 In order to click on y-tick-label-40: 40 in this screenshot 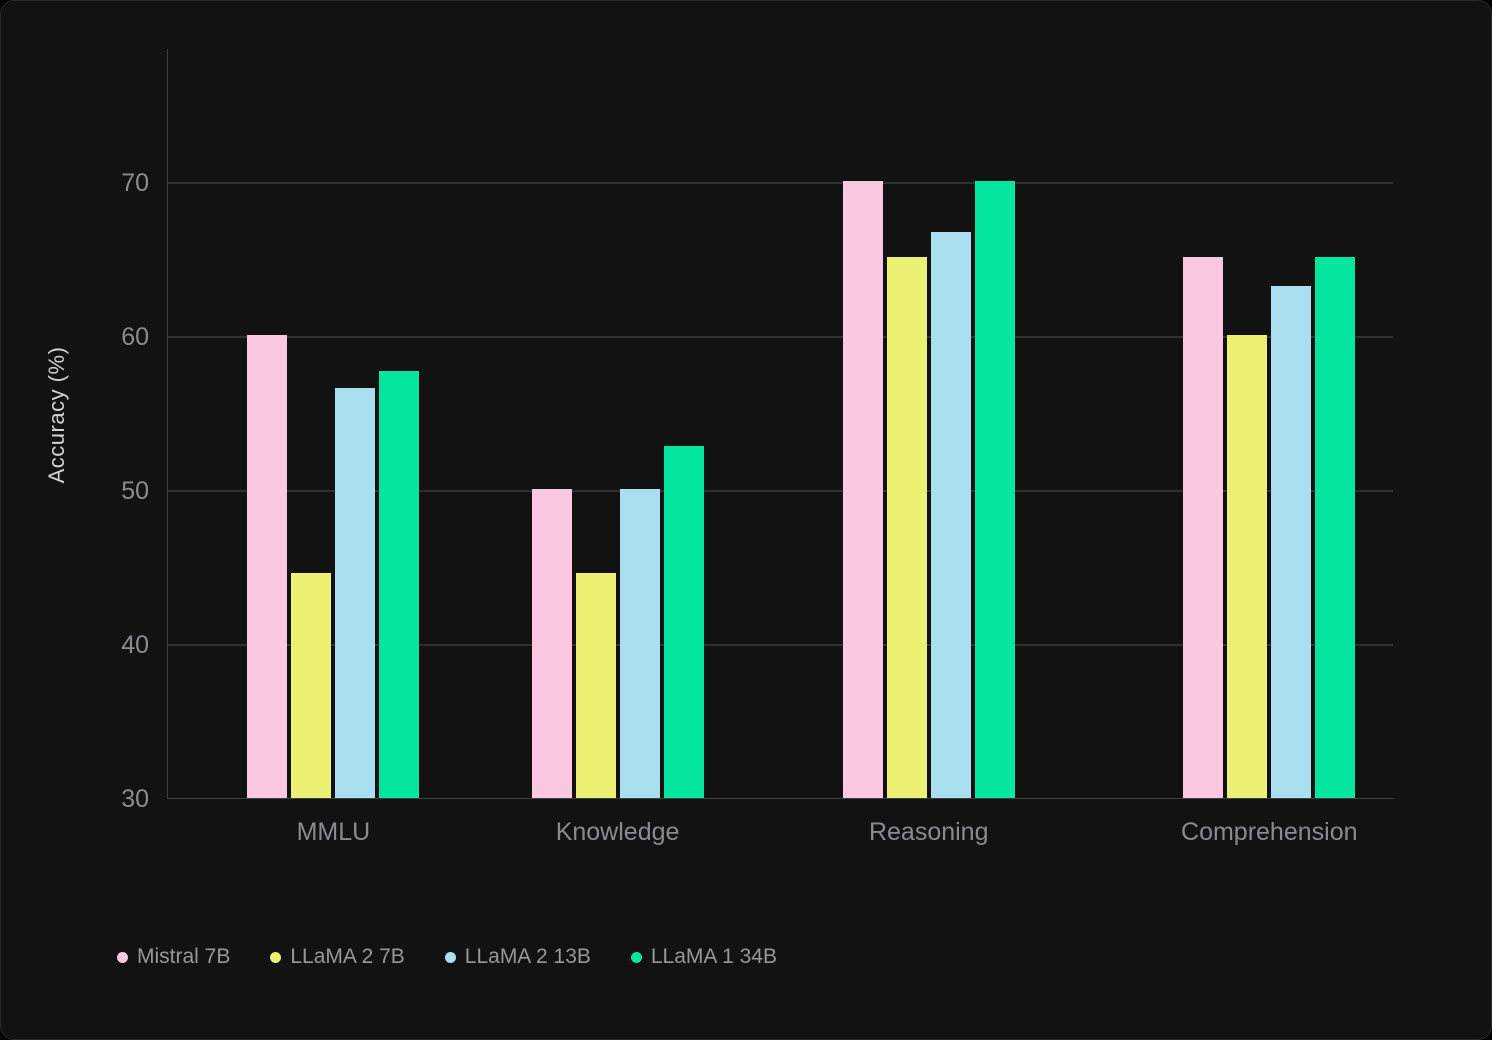, I will do `click(135, 644)`.